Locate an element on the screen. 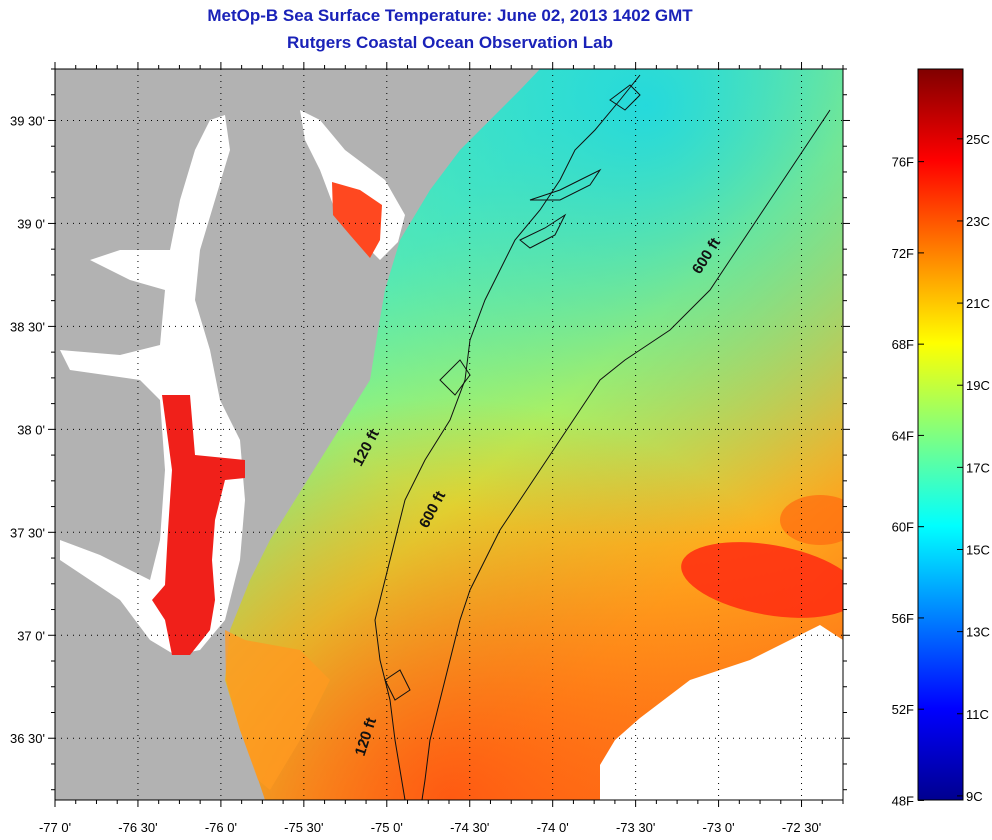 This screenshot has height=840, width=992. f-tick-label: 68F is located at coordinates (903, 344).